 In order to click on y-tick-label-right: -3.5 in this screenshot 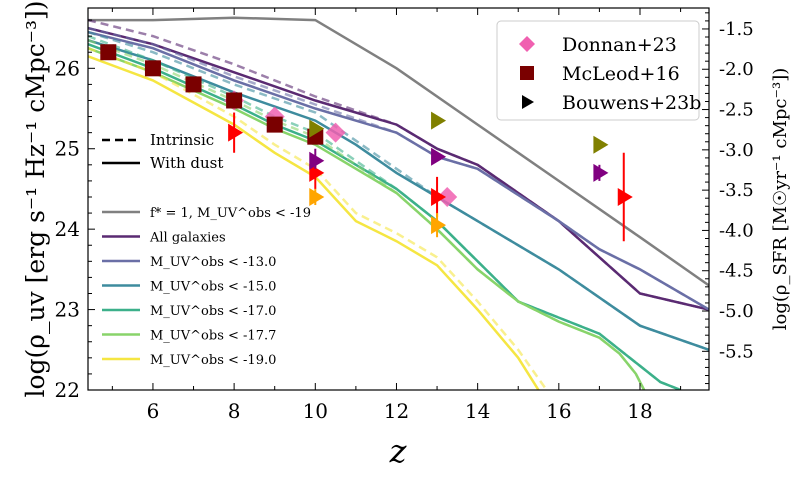, I will do `click(736, 190)`.